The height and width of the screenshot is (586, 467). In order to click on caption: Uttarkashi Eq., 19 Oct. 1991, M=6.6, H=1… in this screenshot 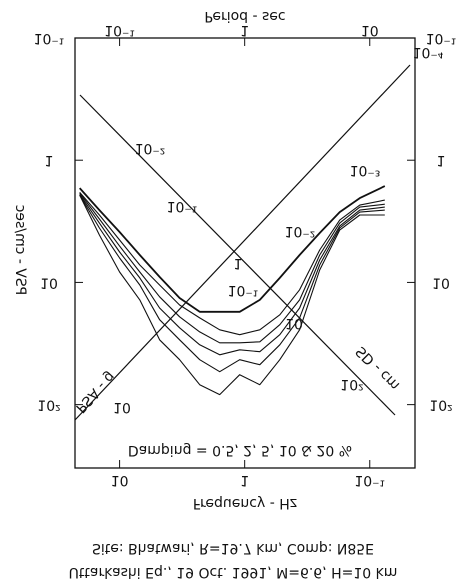, I will do `click(233, 572)`.